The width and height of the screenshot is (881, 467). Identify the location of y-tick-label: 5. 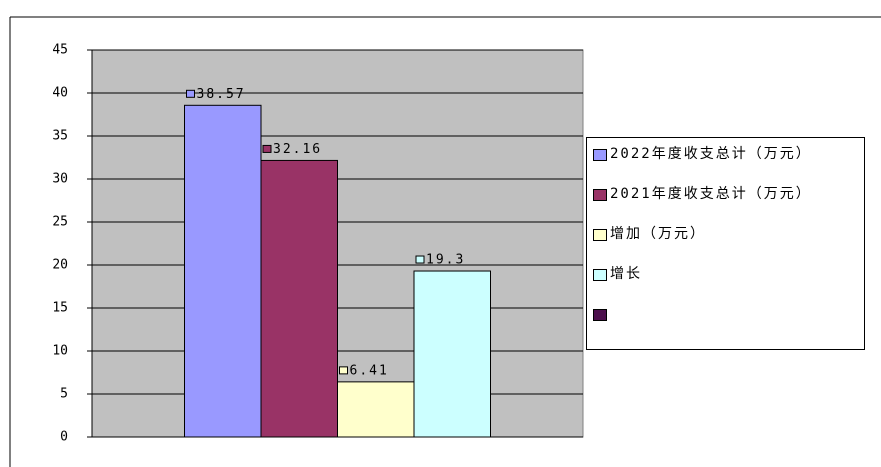
(64, 394).